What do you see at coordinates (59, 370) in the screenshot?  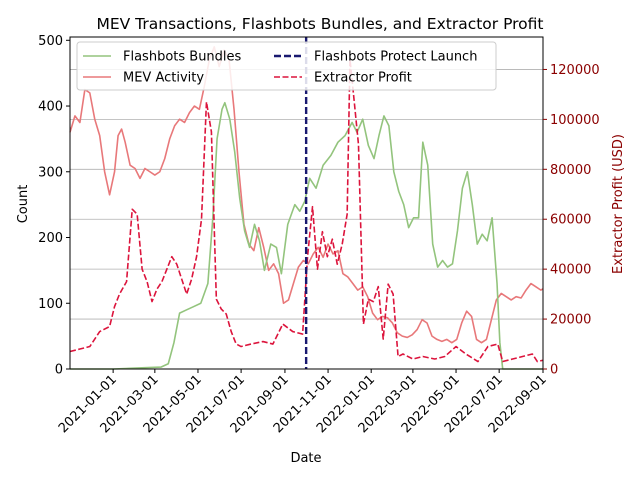 I see `y-tick-label-left: 0` at bounding box center [59, 370].